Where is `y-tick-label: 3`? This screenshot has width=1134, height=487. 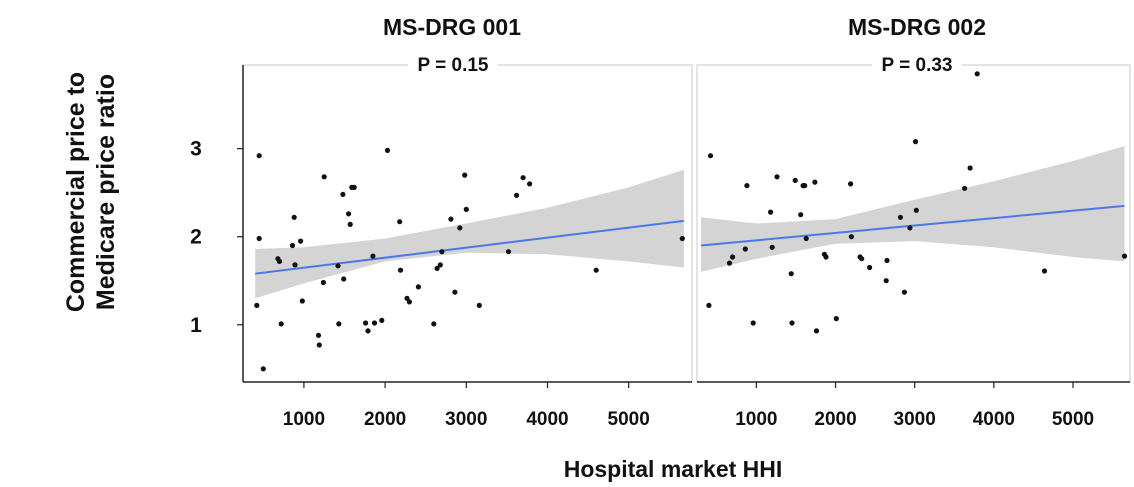
y-tick-label: 3 is located at coordinates (196, 149).